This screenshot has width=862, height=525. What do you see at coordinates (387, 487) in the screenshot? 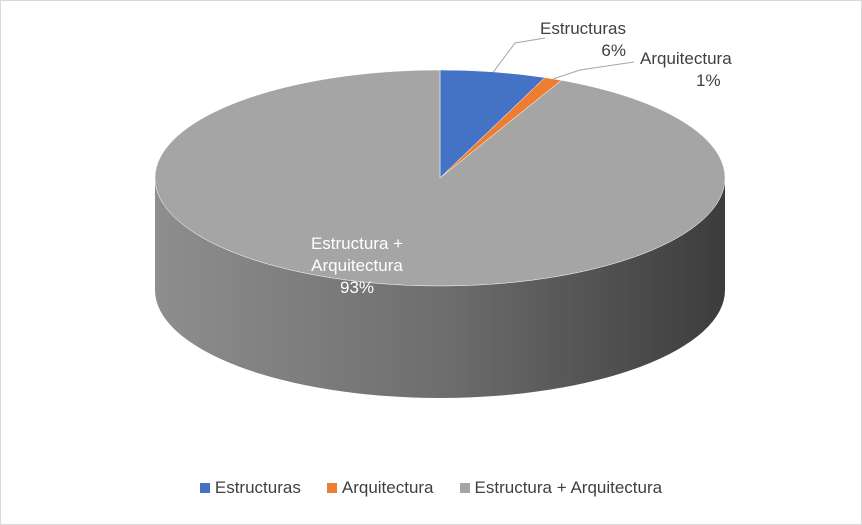
I see `legend-label: Arquitectura` at bounding box center [387, 487].